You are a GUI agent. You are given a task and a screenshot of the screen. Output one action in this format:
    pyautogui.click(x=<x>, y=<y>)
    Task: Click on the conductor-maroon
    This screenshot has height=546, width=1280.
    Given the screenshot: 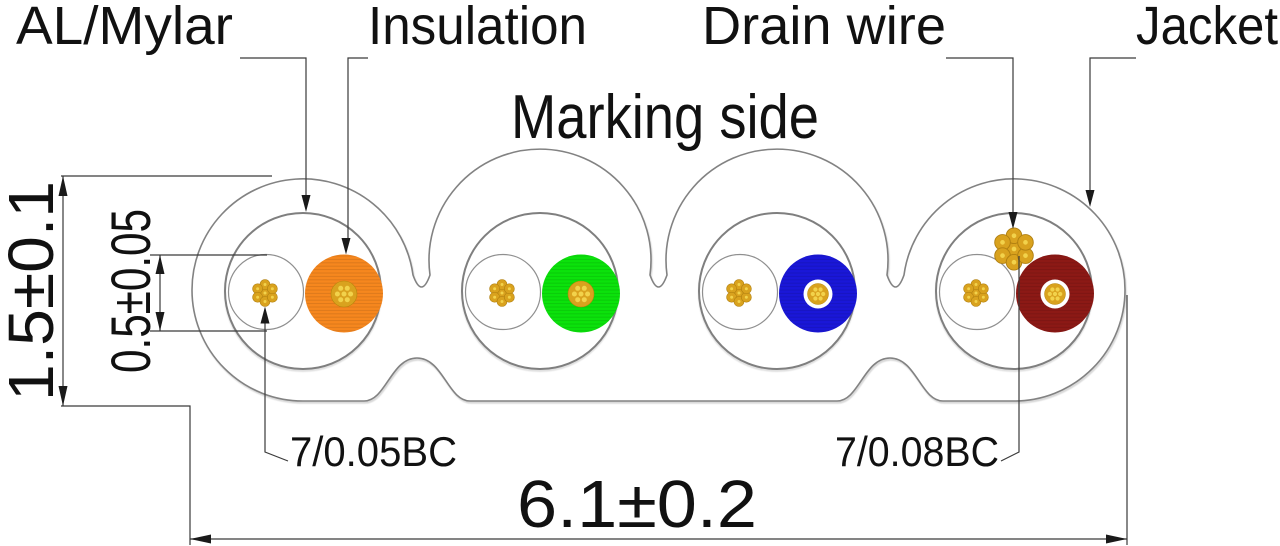 What is the action you would take?
    pyautogui.click(x=1055, y=294)
    